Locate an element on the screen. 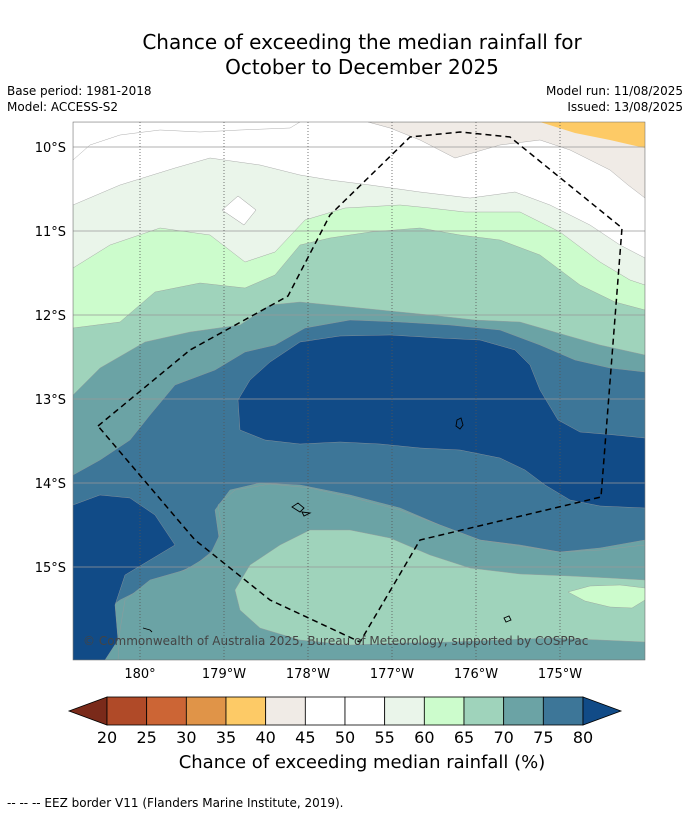  colorbar-tick-label: 75 is located at coordinates (543, 737).